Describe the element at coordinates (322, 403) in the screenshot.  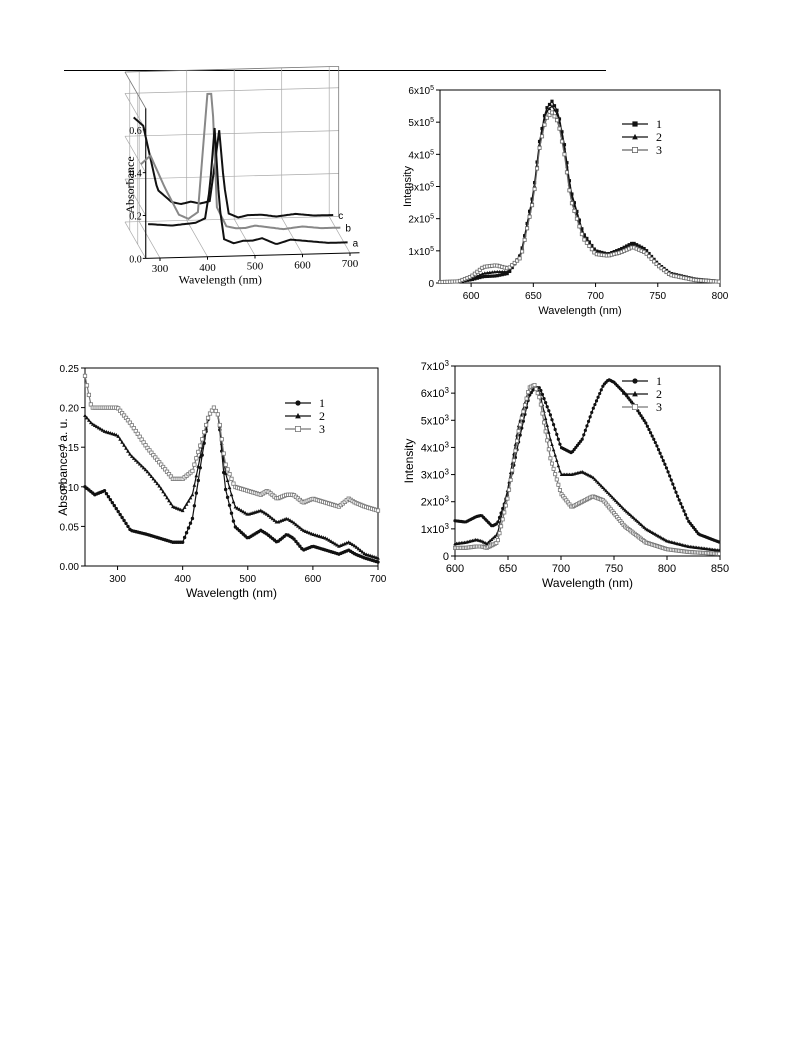
I see `legend-label-1: 1` at that location.